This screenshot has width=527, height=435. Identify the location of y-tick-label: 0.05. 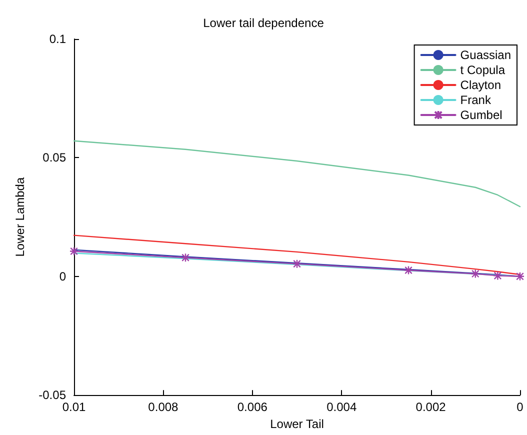
(54, 157).